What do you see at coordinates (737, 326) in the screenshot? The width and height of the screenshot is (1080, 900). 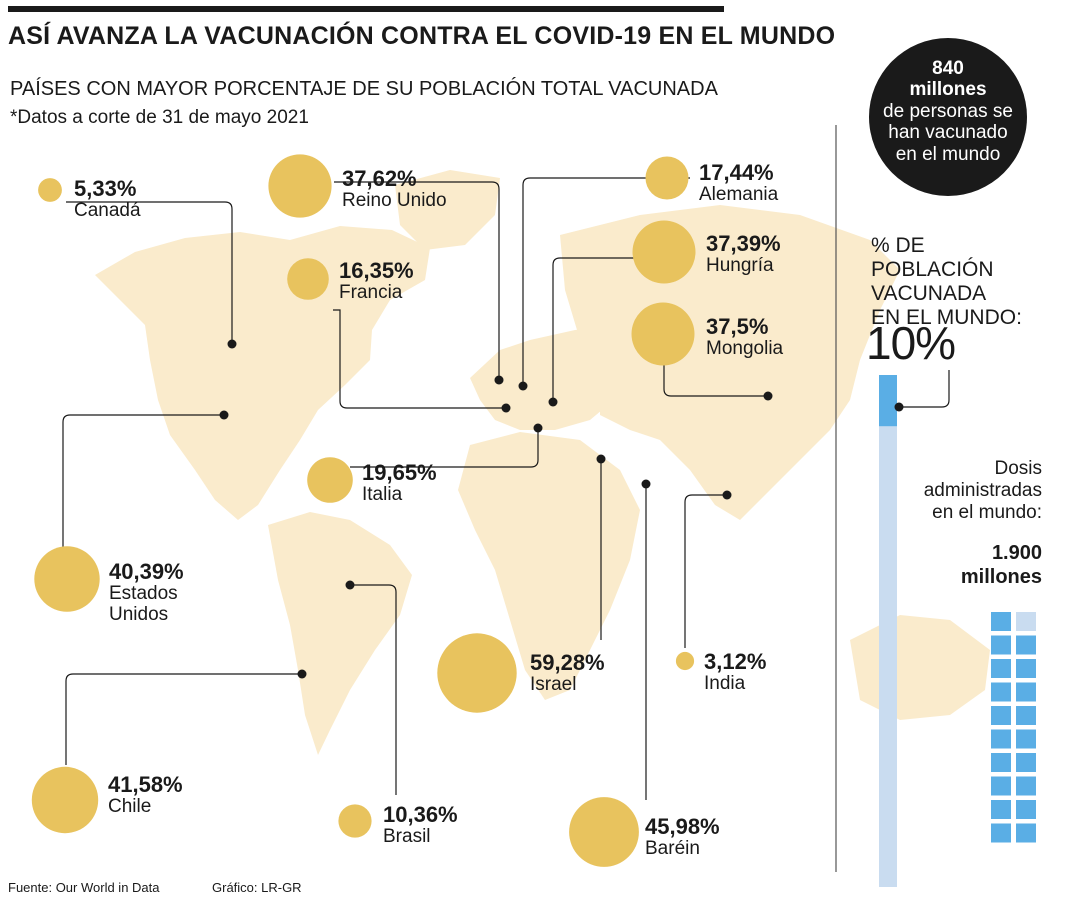 I see `pct-mongolia: 37,5%` at bounding box center [737, 326].